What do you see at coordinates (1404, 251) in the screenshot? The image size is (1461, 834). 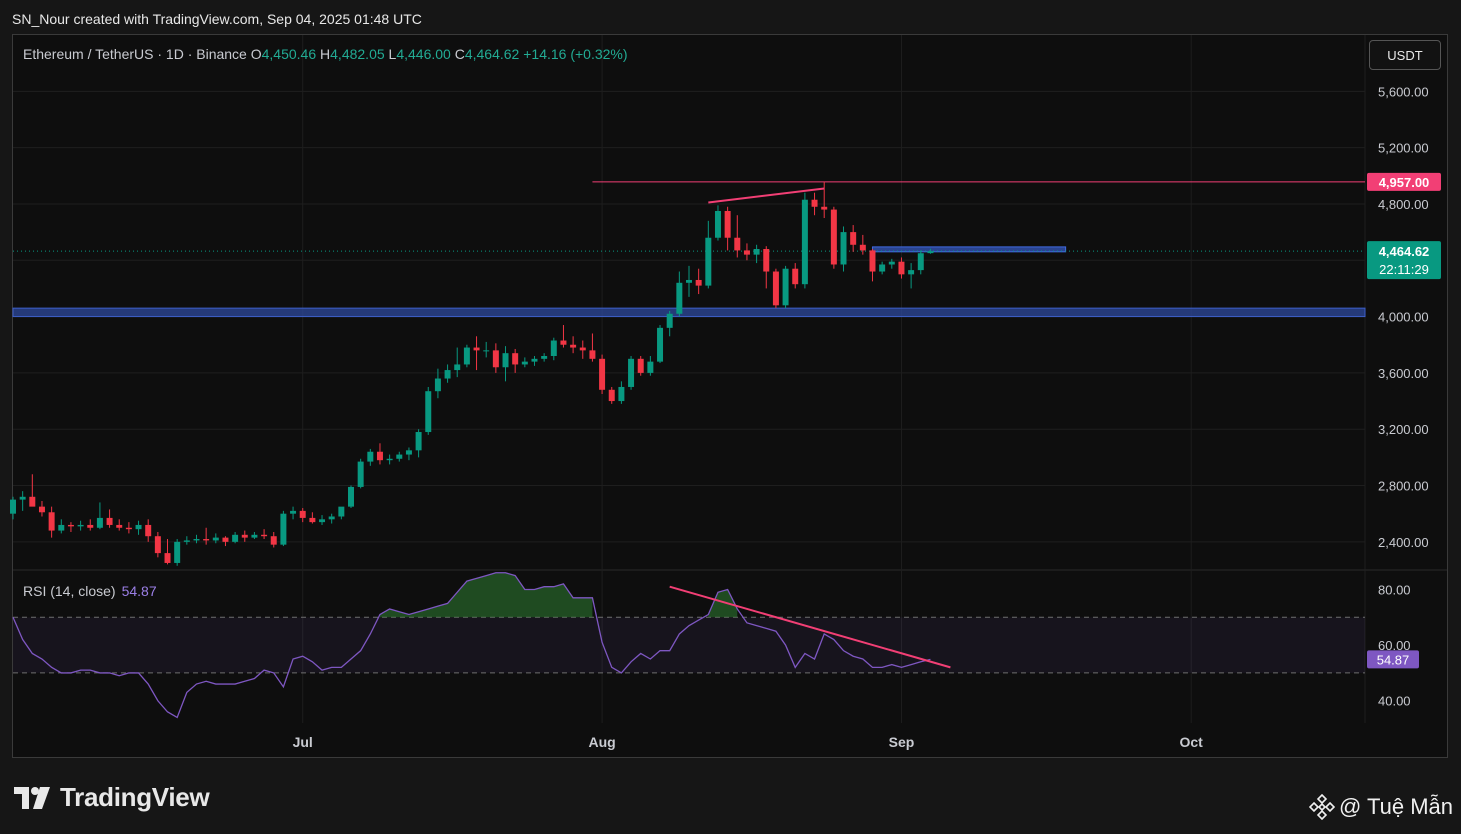 I see `last-price-label: 4,464.62` at bounding box center [1404, 251].